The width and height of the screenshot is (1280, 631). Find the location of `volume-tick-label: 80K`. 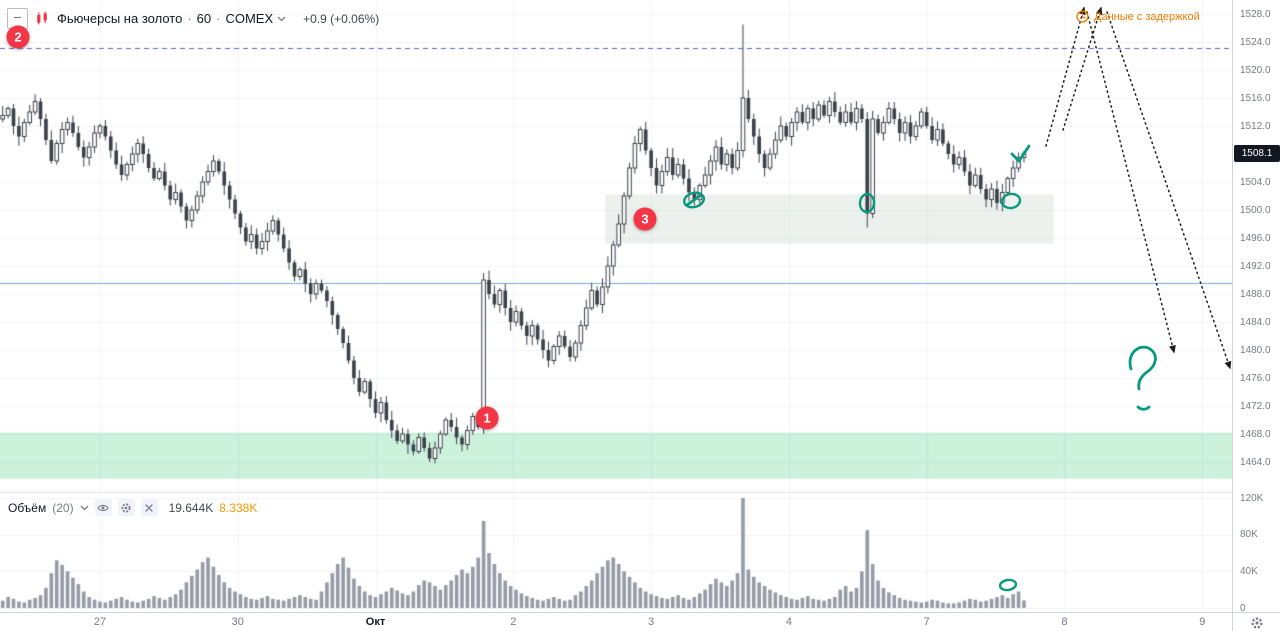

volume-tick-label: 80K is located at coordinates (1249, 535).